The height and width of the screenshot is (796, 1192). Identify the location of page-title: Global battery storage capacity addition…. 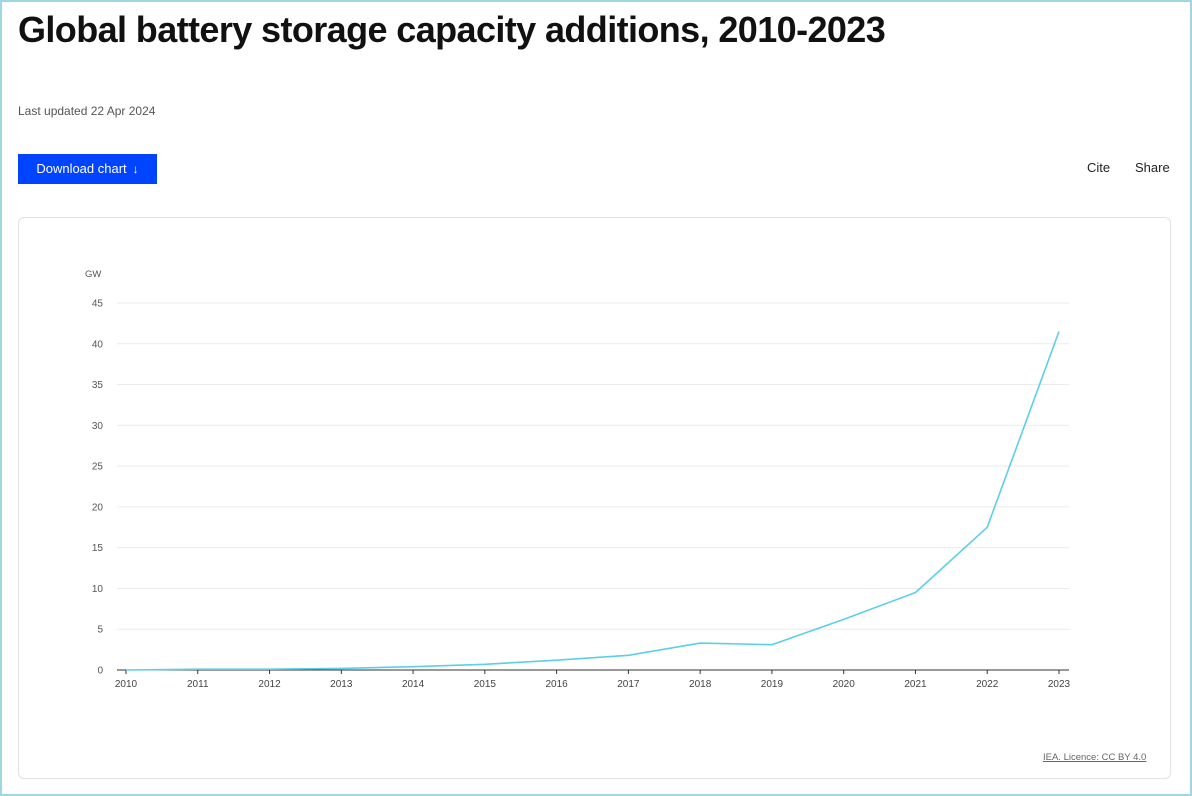
(452, 29).